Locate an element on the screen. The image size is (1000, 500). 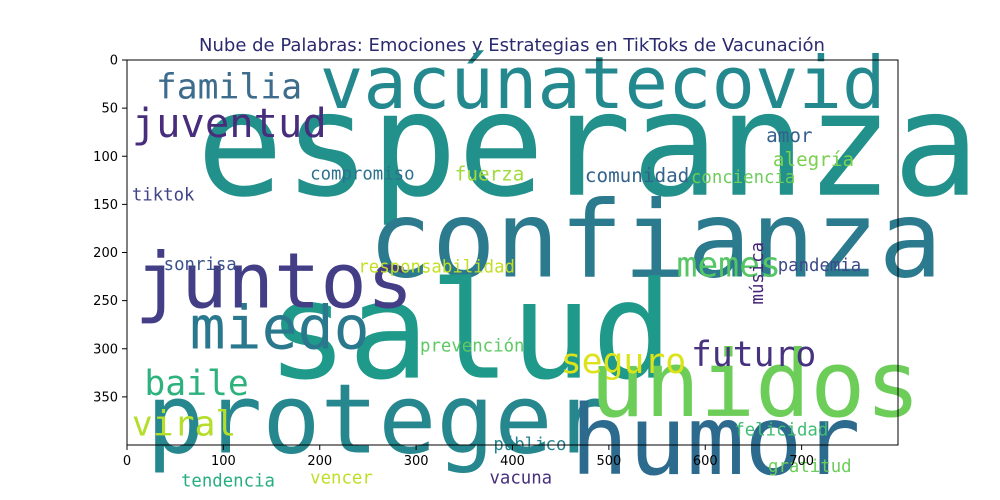
y-tick-label-50: 50 is located at coordinates (109, 109).